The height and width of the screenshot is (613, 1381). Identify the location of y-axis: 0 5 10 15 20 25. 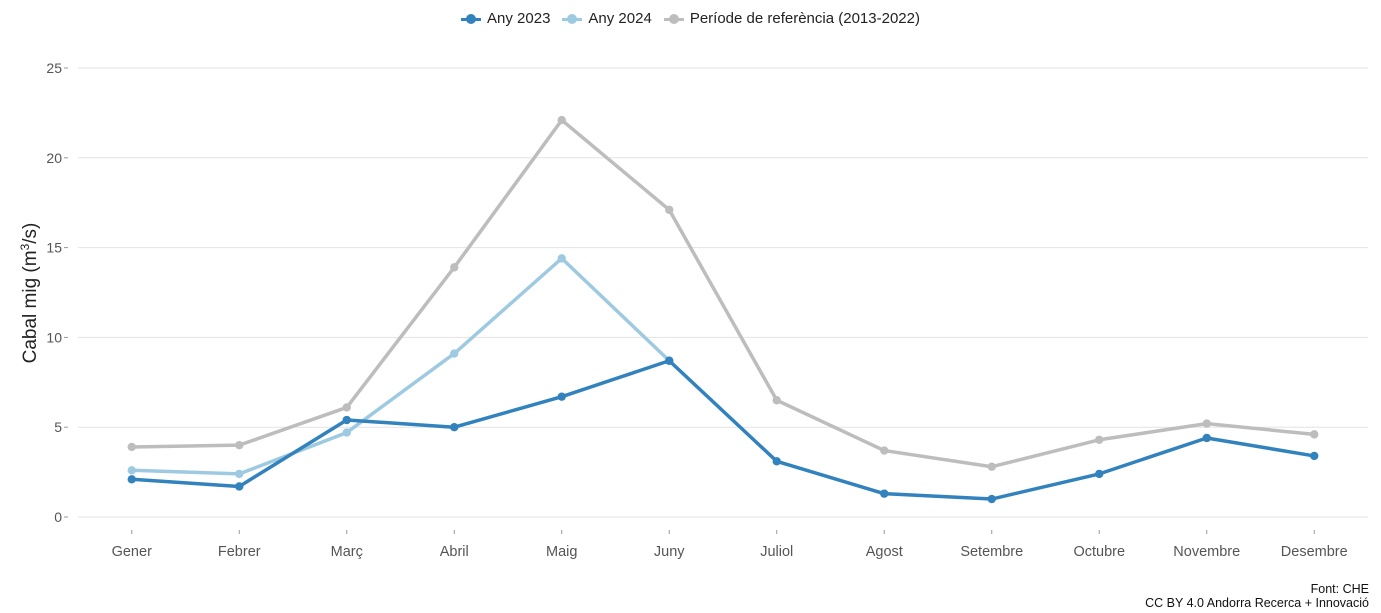
(57, 292).